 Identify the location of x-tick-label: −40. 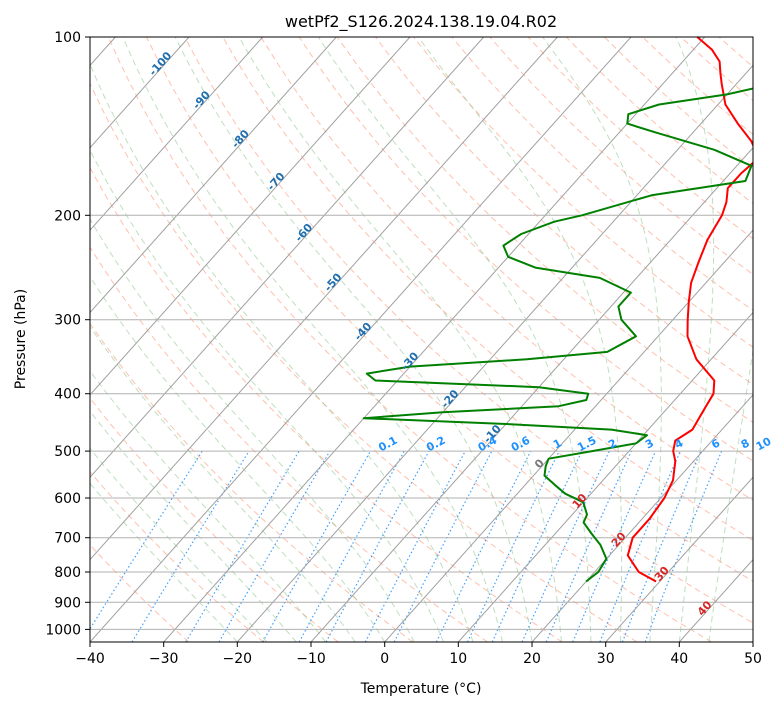
(90, 659).